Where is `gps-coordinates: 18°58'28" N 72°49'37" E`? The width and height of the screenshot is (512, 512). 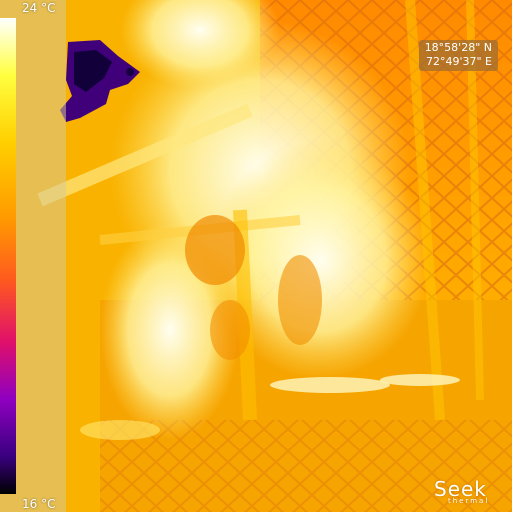
gps-coordinates: 18°58'28" N 72°49'37" E is located at coordinates (458, 55).